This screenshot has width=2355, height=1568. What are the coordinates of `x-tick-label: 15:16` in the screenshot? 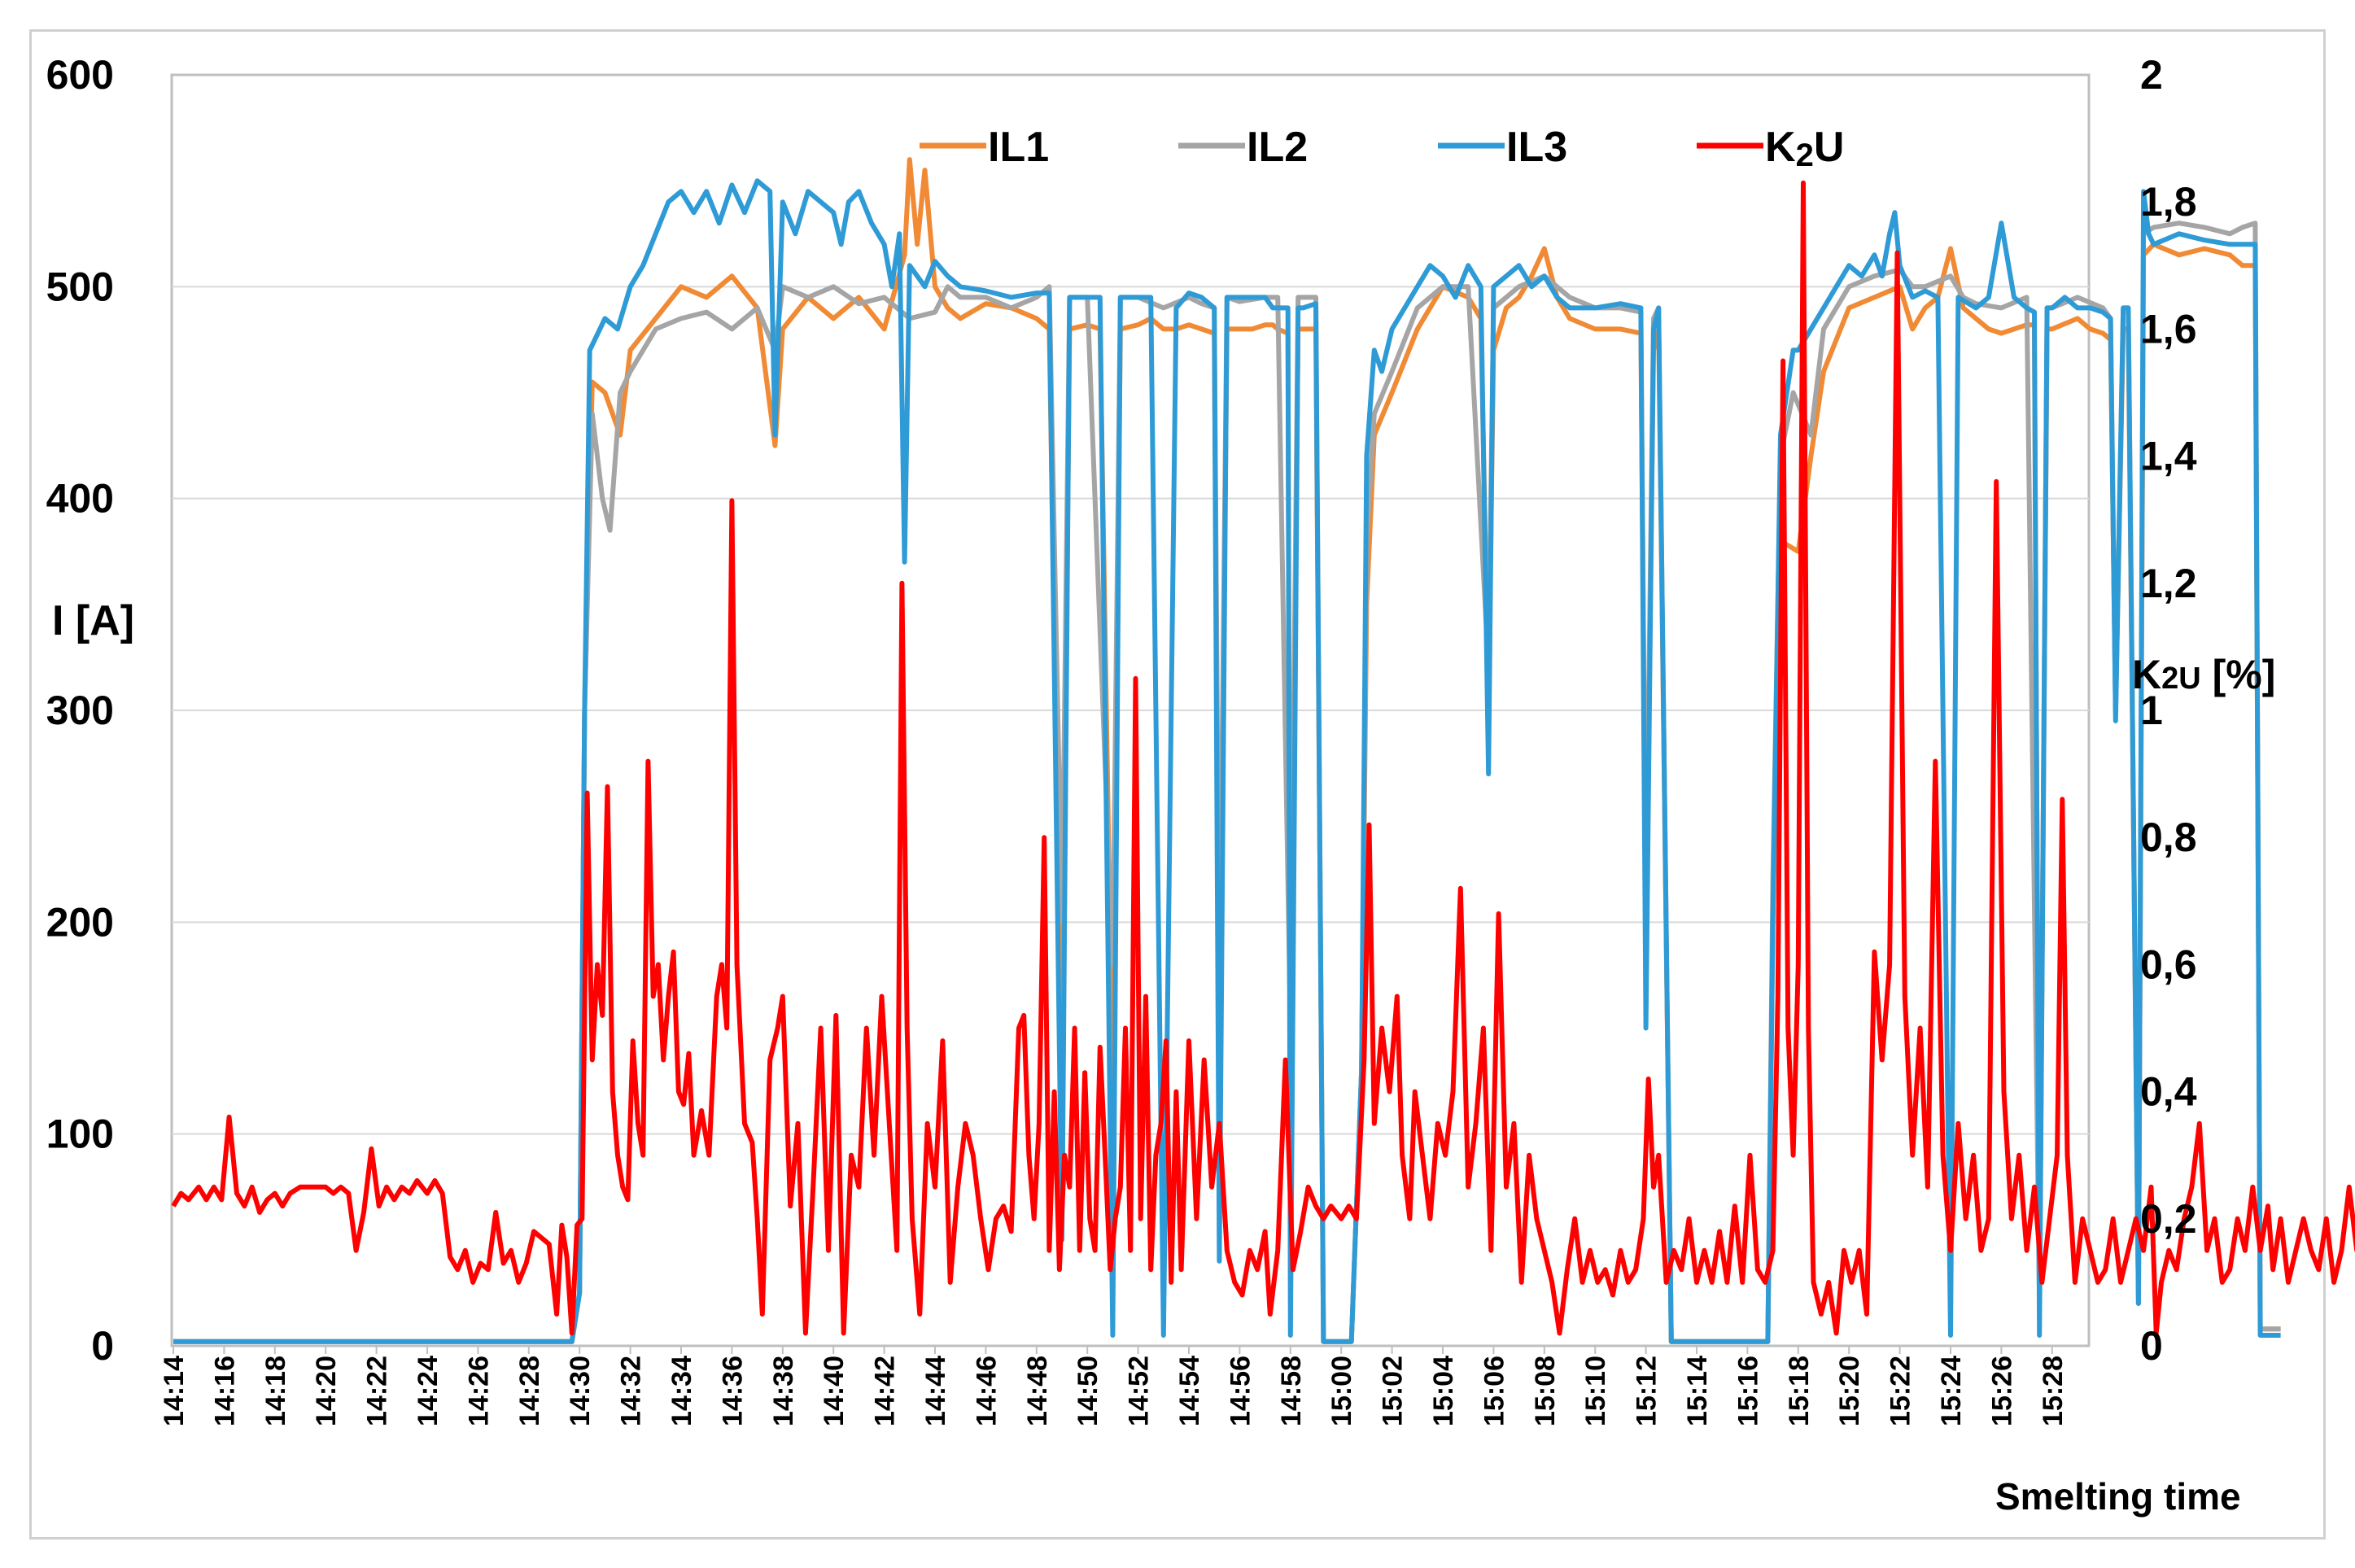 It's located at (1747, 1391).